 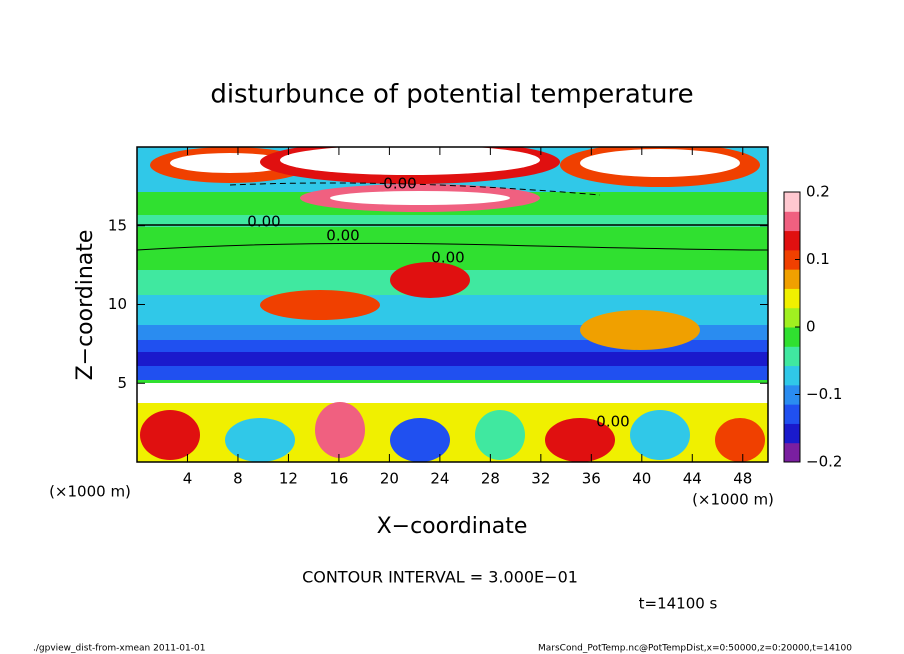 What do you see at coordinates (818, 192) in the screenshot?
I see `colorbar-tick-label: 0.2` at bounding box center [818, 192].